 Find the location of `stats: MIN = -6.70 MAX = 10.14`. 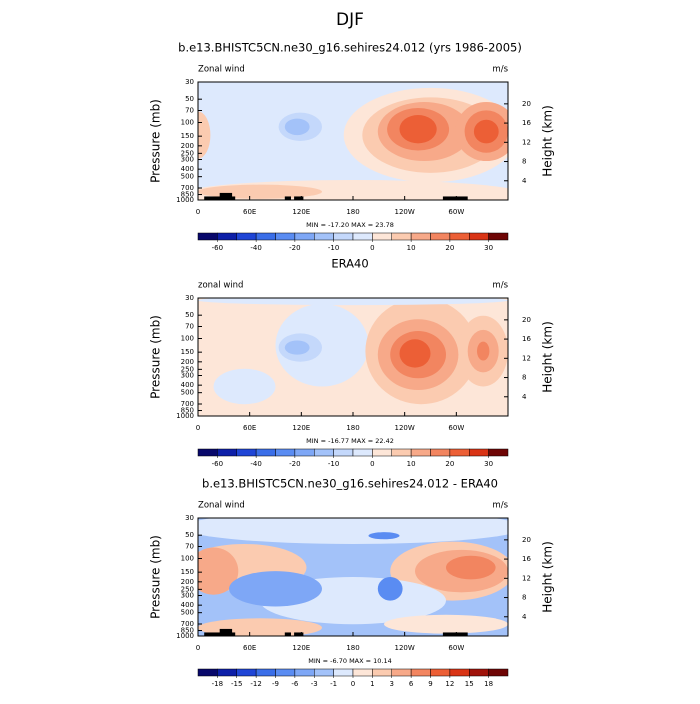

stats: MIN = -6.70 MAX = 10.14 is located at coordinates (350, 661).